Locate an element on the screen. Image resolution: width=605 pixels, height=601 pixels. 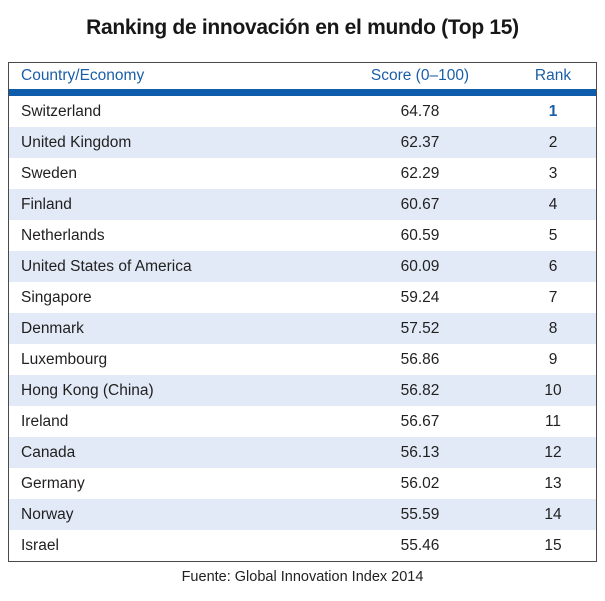
rank-cell: 3 is located at coordinates (553, 173).